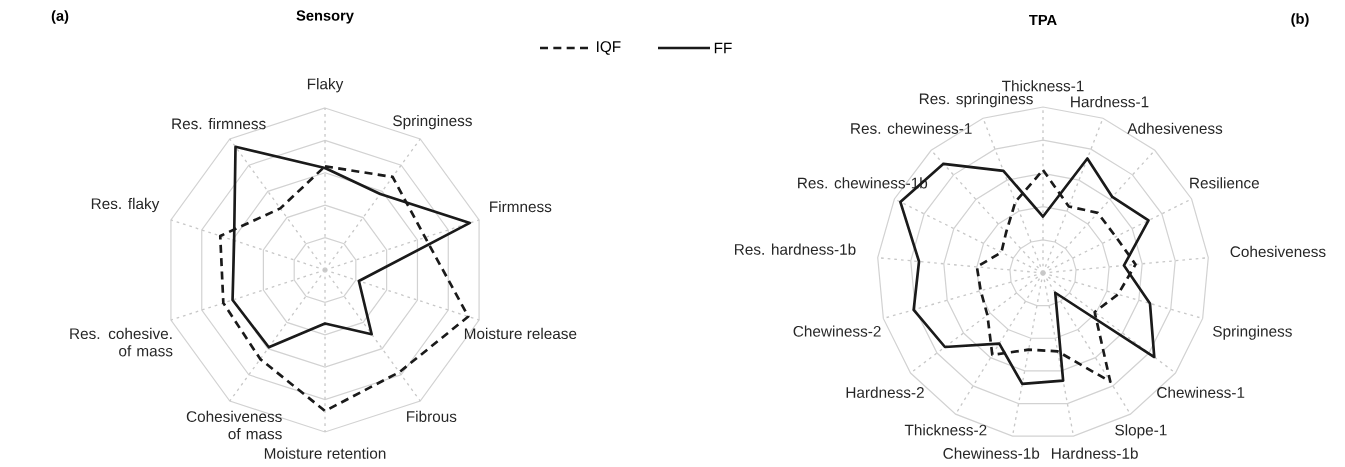 The width and height of the screenshot is (1345, 467). I want to click on spoke-label: Thickness-1, so click(1043, 86).